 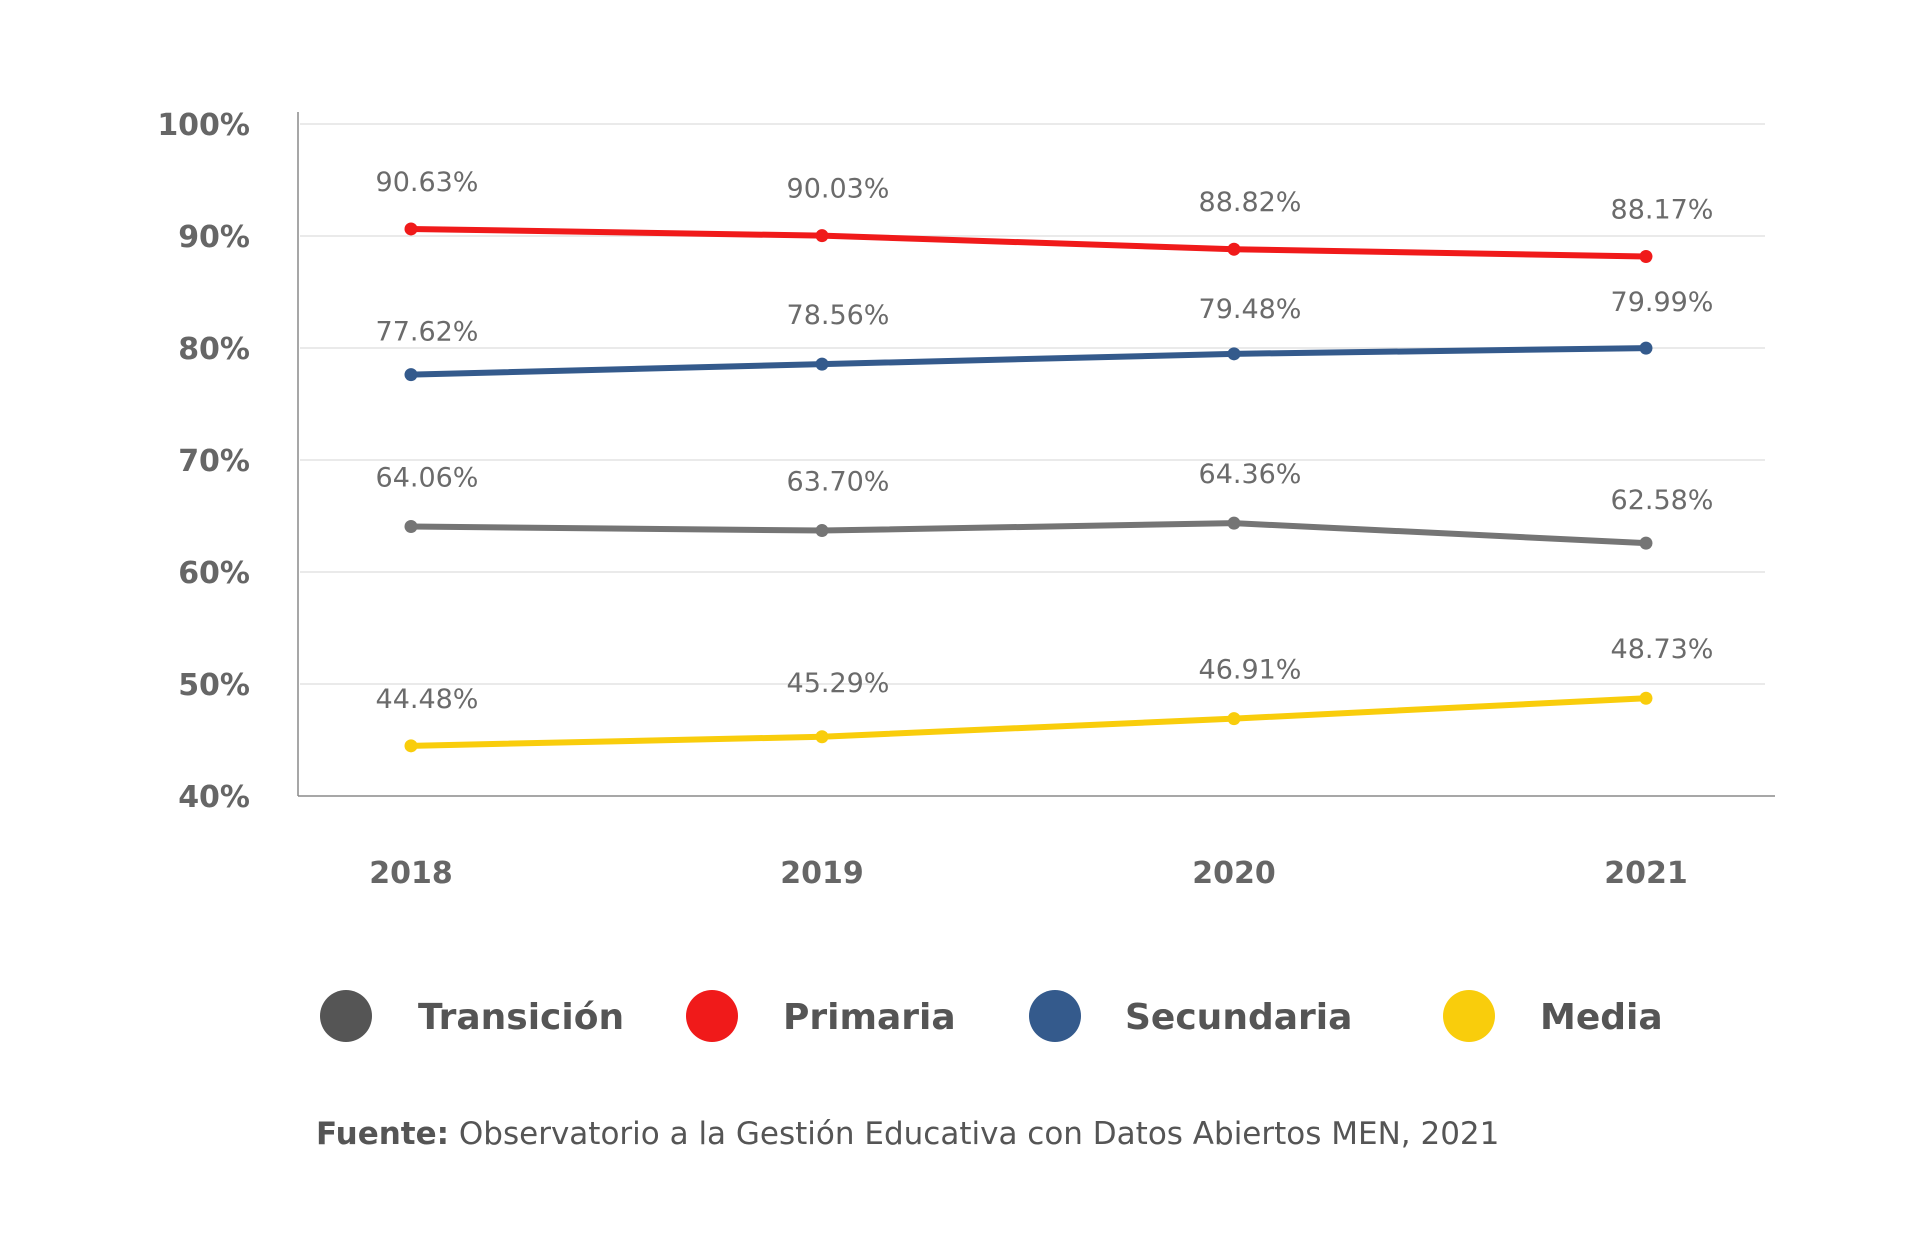 I want to click on y-tick-labels: 40% 50% 60% 70% 80% 90% 100%, so click(x=203, y=461).